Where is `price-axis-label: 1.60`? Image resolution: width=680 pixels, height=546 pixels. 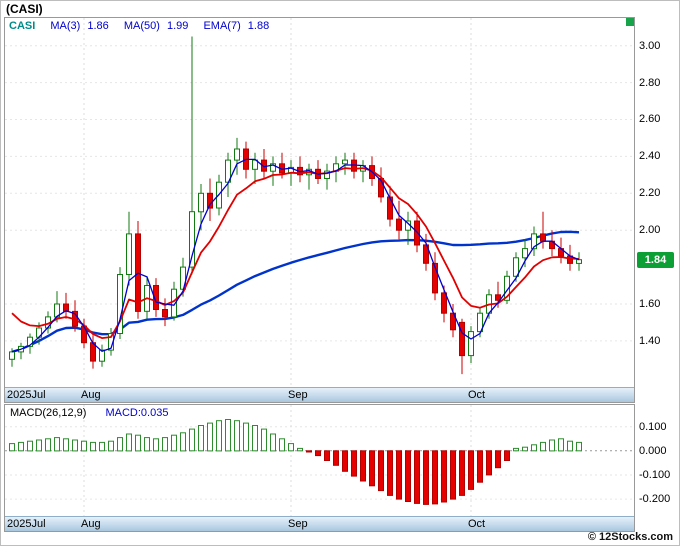 price-axis-label: 1.60 is located at coordinates (650, 303).